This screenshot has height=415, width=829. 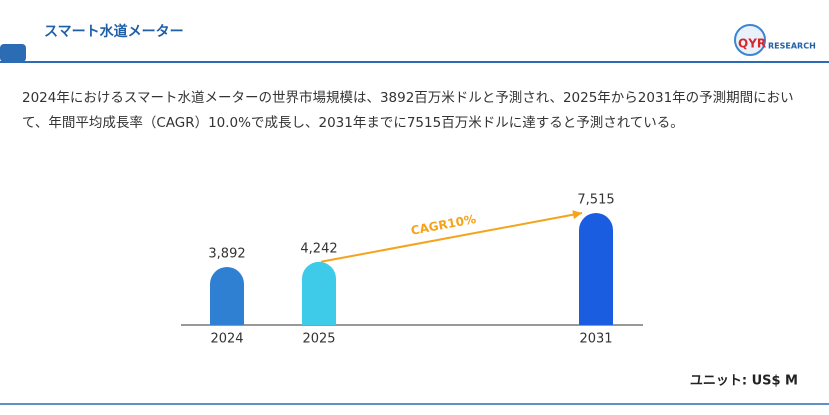 What do you see at coordinates (595, 200) in the screenshot?
I see `value-label: 7,515` at bounding box center [595, 200].